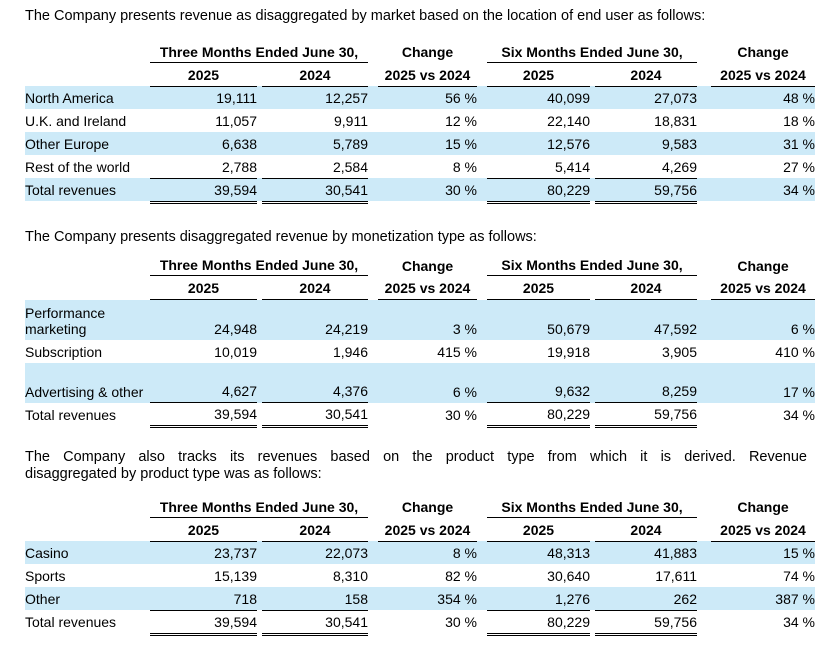  Describe the element at coordinates (763, 382) in the screenshot. I see `cell-sm-change: 17 %` at that location.